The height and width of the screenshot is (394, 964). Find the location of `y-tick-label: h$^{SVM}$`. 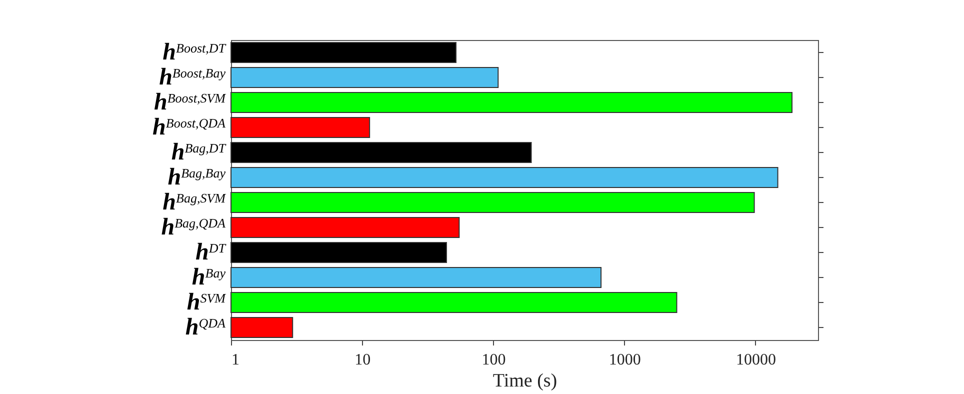

y-tick-label: h$^{SVM}$ is located at coordinates (206, 303).